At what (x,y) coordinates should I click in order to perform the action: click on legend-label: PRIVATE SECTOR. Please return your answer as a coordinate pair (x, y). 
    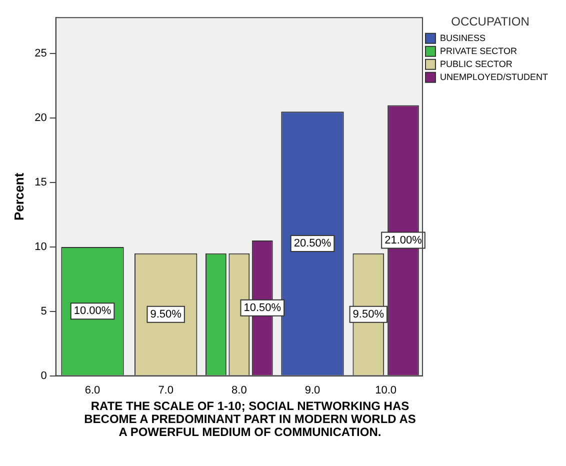
    Looking at the image, I should click on (479, 51).